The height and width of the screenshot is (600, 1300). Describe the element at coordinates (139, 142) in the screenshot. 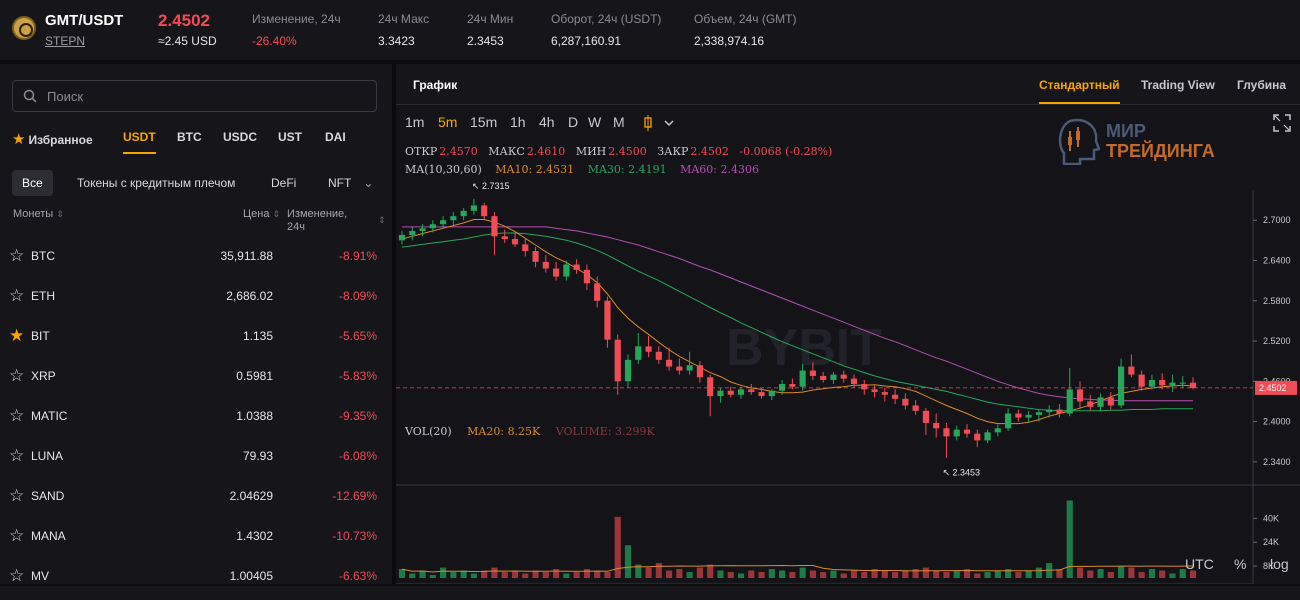

I see `tab-usdt: USDT` at that location.